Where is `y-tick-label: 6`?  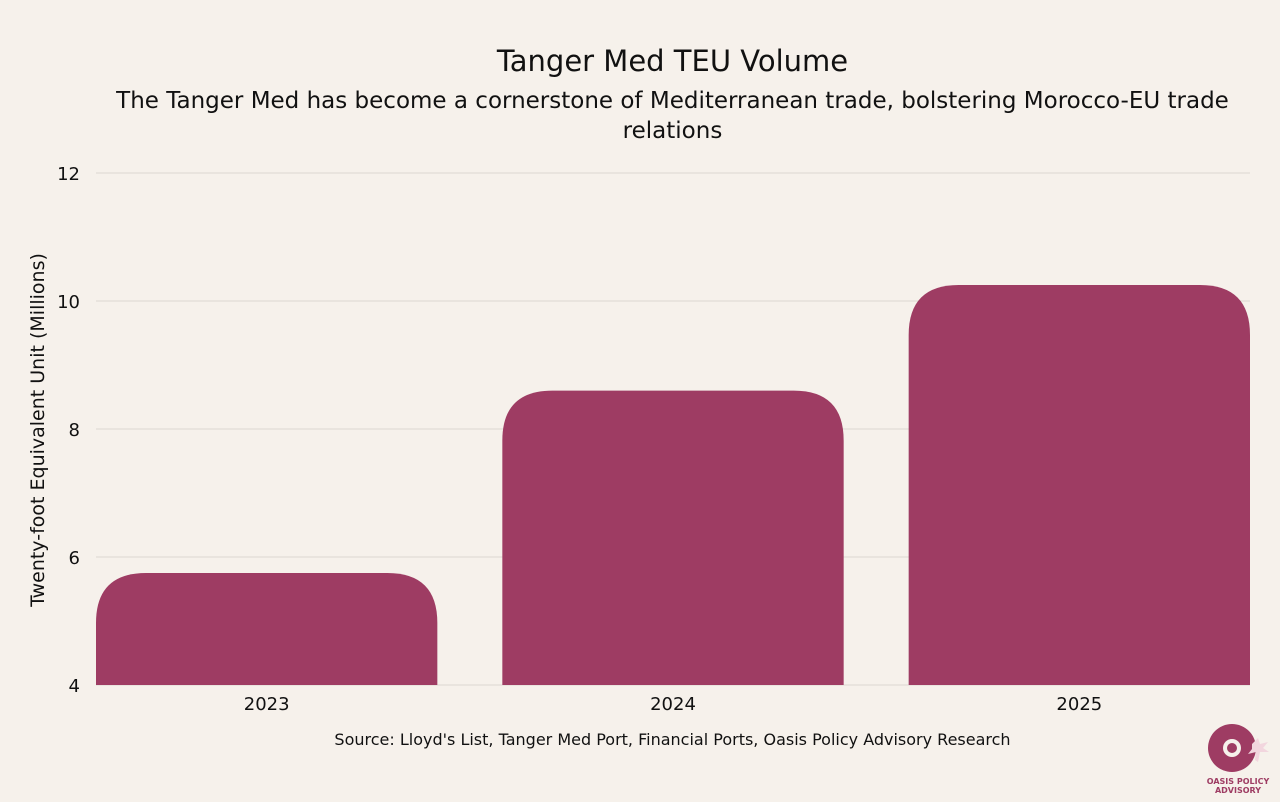 y-tick-label: 6 is located at coordinates (74, 558).